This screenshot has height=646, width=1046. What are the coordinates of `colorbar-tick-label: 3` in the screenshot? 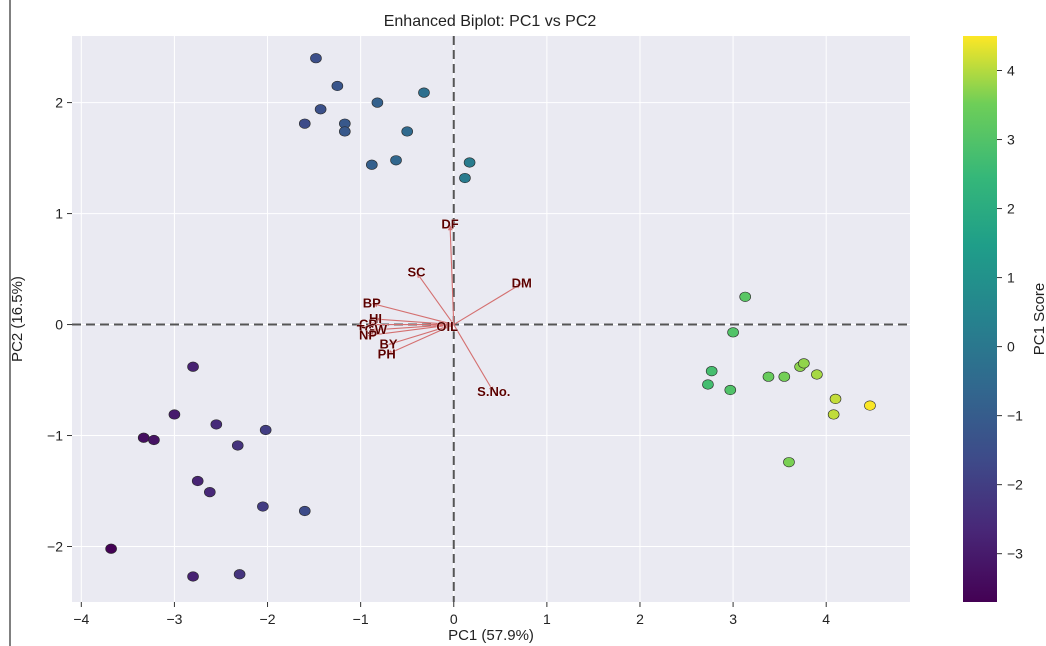 It's located at (1011, 140).